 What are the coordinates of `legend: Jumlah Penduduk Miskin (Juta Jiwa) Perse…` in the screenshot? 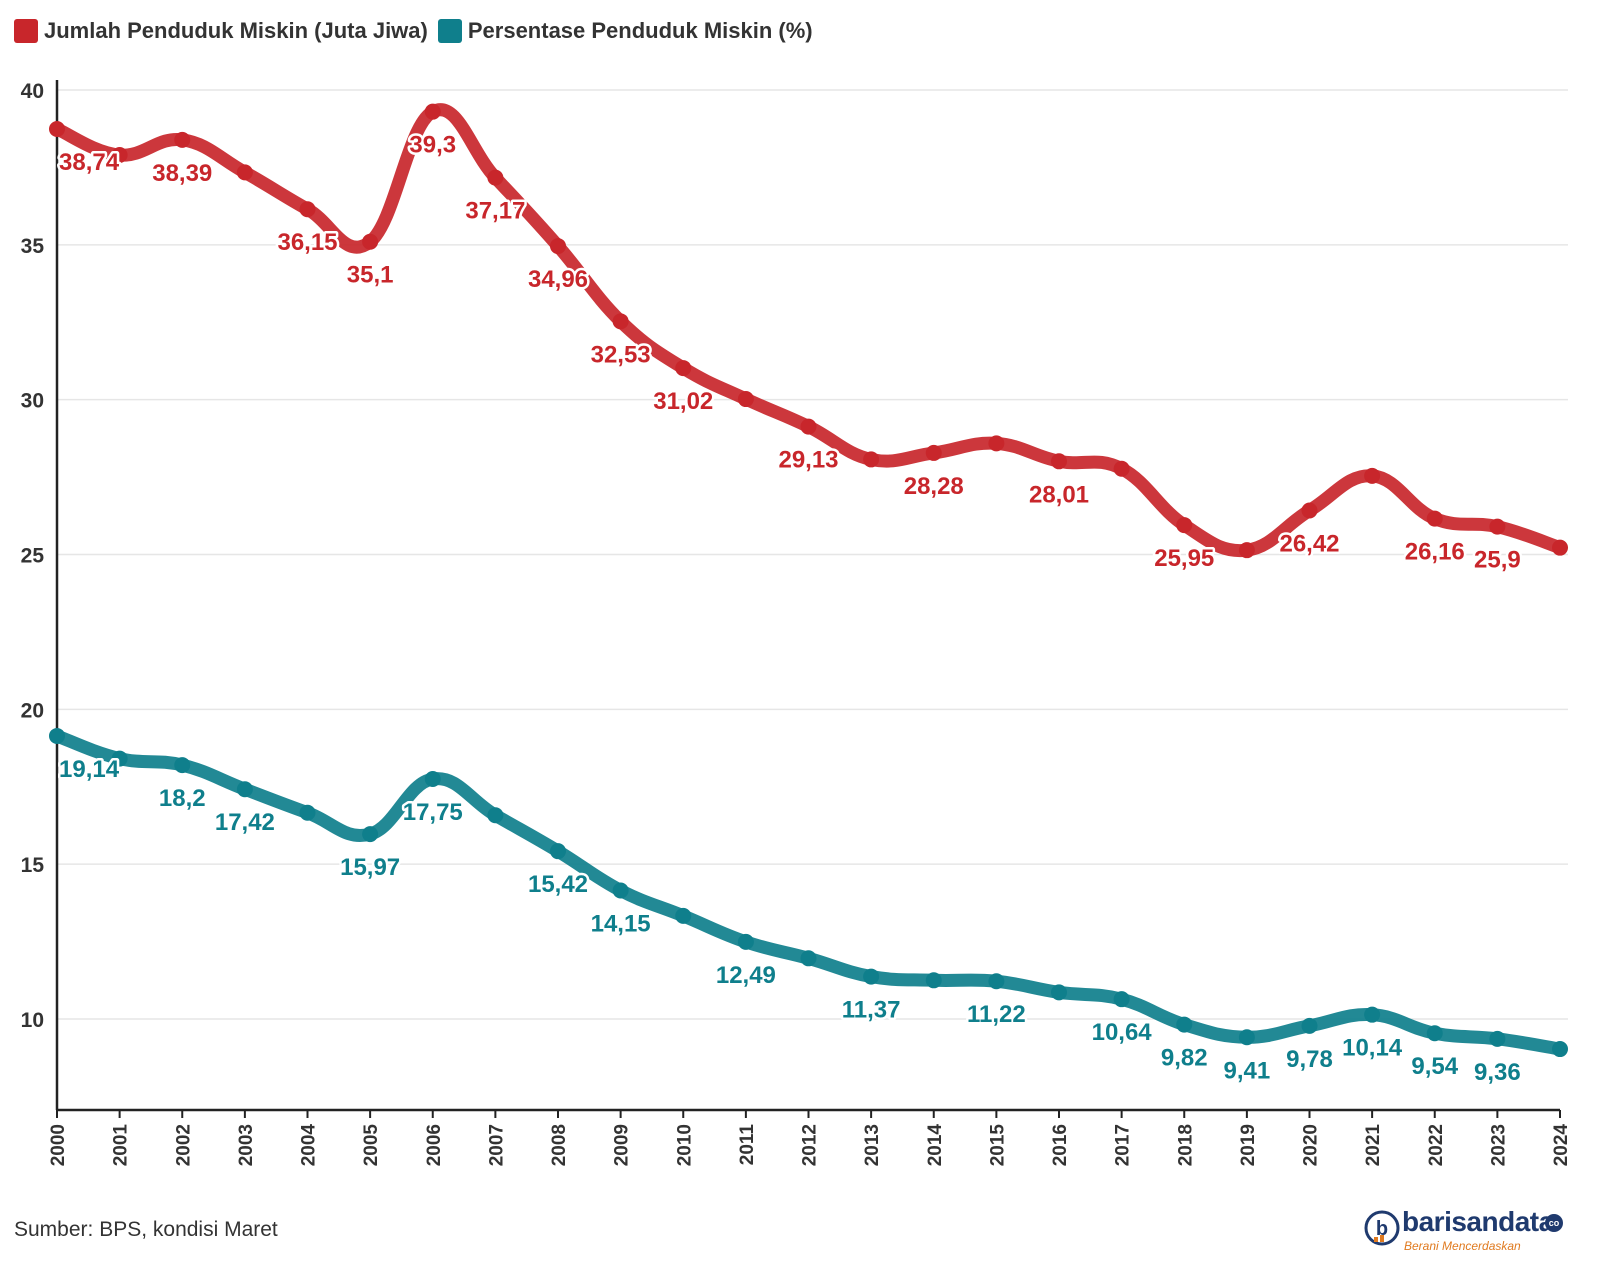 It's located at (418, 31).